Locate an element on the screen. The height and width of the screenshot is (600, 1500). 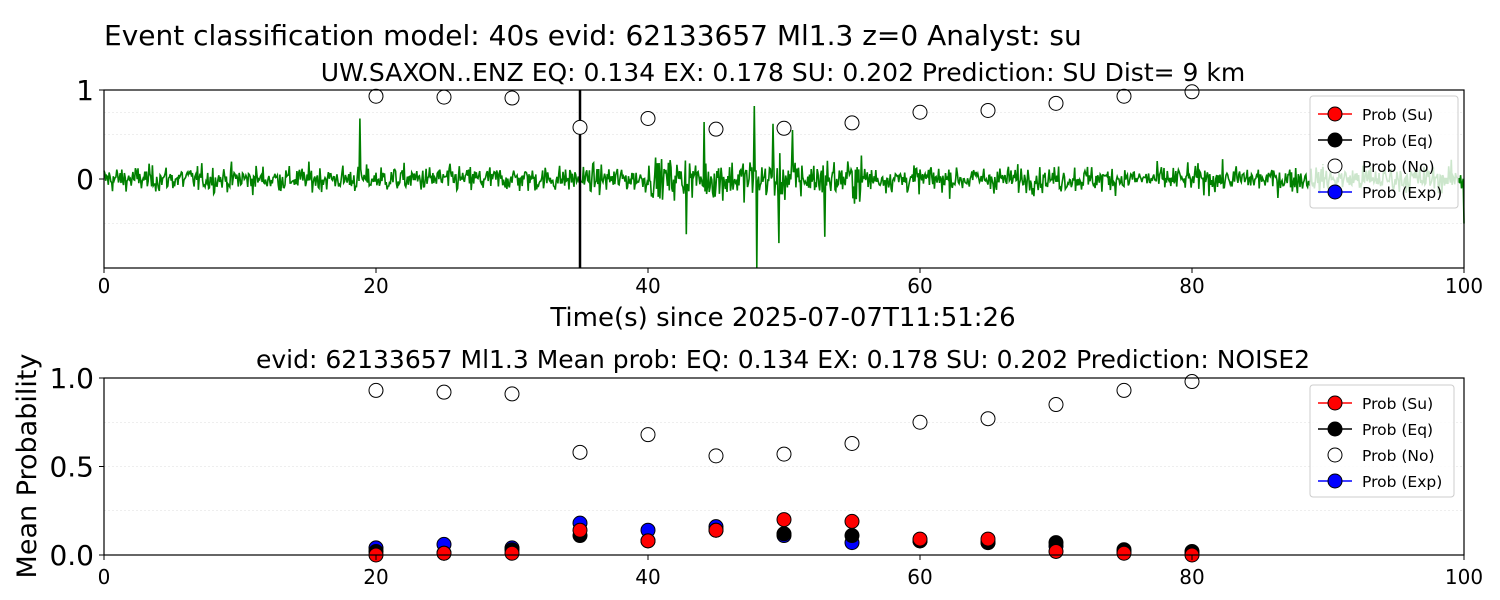
panel2-y-label: Mean Probability is located at coordinates (27, 466).